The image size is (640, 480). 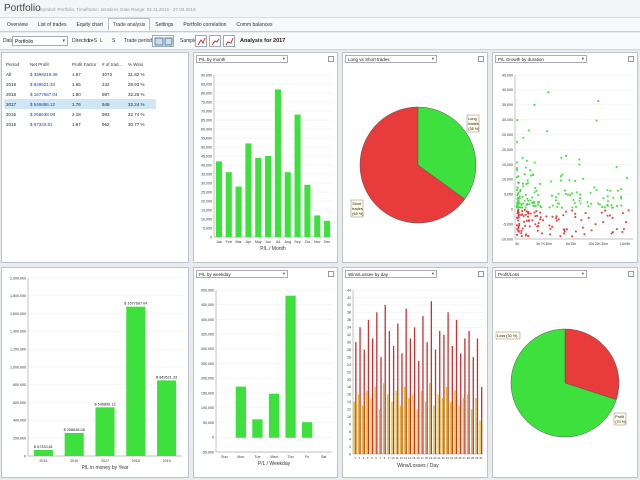 What do you see at coordinates (80, 114) in the screenshot?
I see `table-row: 2016 $ 258638.08 2.18 993 32.74 %` at bounding box center [80, 114].